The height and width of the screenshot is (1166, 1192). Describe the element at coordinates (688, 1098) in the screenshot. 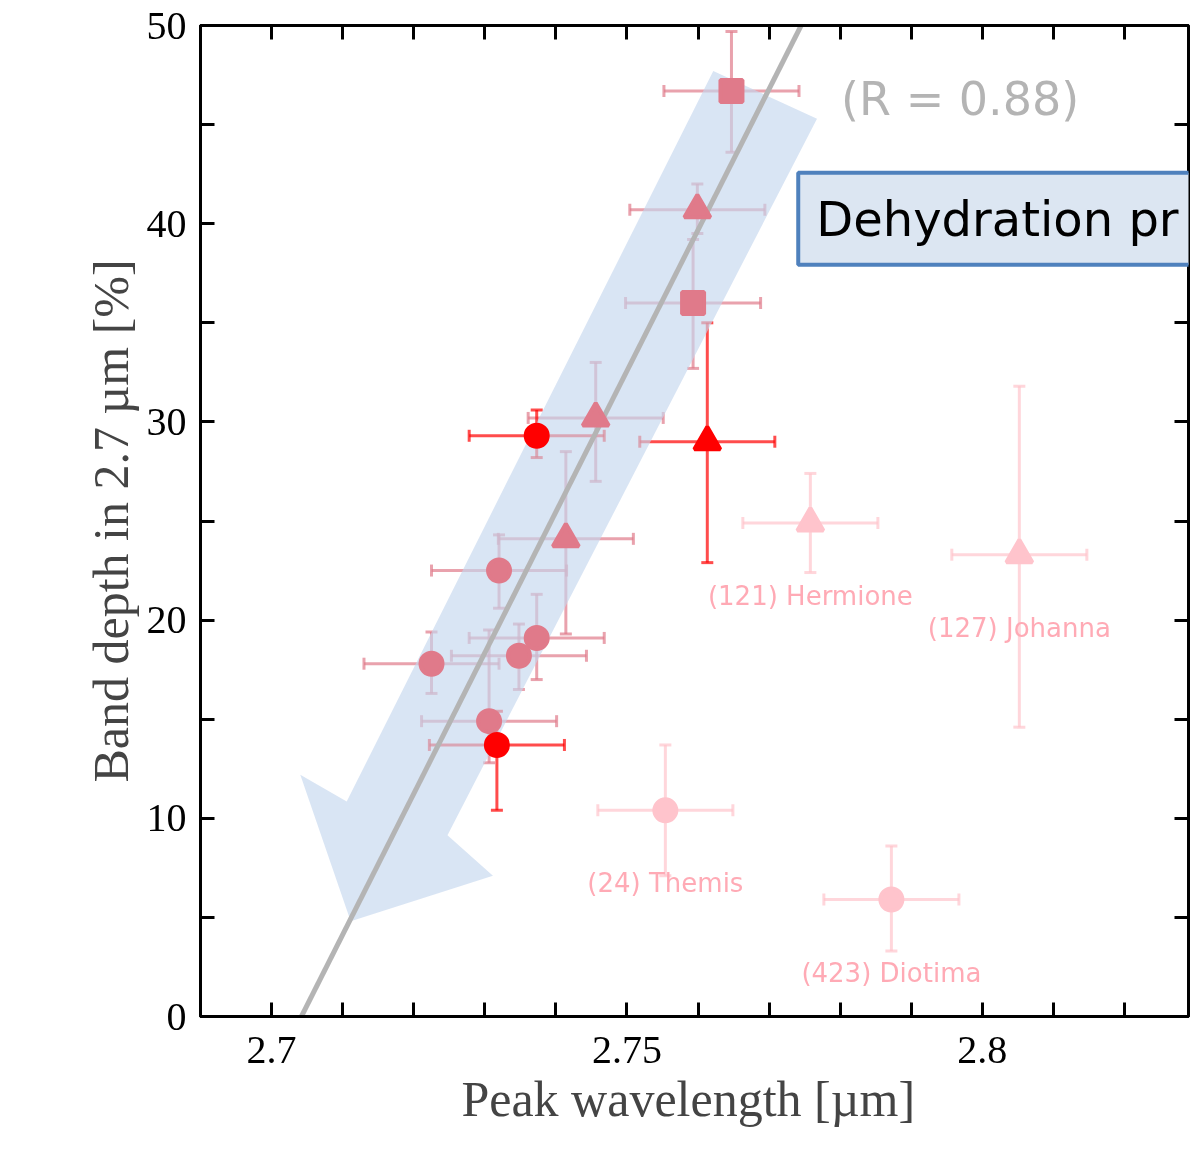

I see `x-axis-title: Peak wavelength [µm]` at that location.